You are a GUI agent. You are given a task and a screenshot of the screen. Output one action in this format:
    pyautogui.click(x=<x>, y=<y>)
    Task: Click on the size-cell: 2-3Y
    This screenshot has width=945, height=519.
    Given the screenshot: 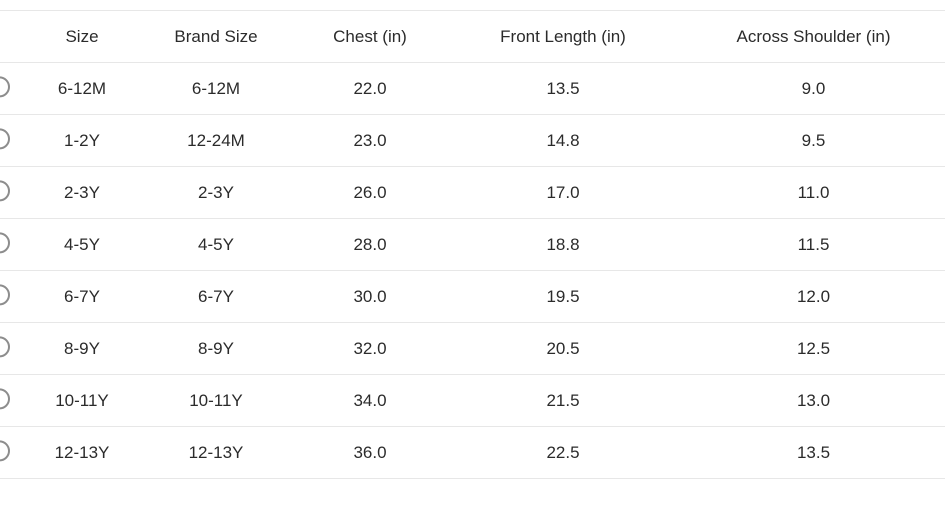 What is the action you would take?
    pyautogui.click(x=82, y=192)
    